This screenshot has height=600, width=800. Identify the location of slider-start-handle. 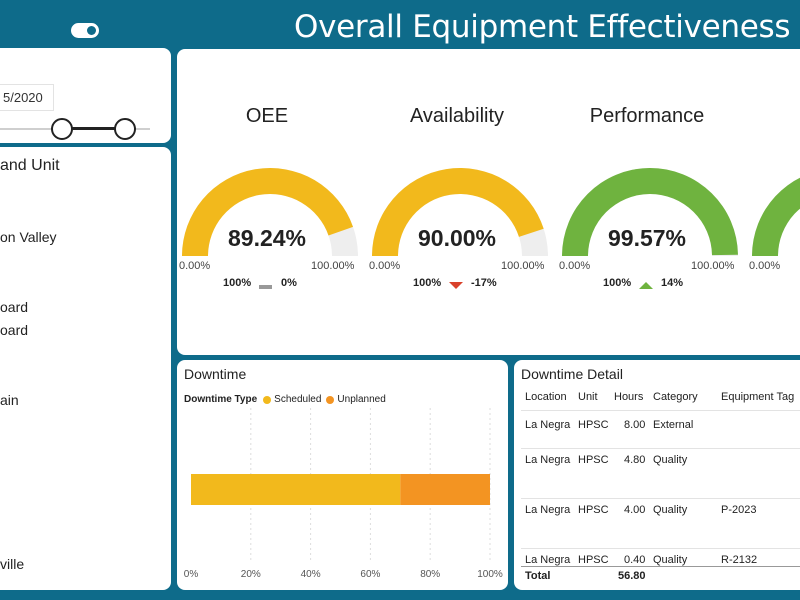
(62, 129).